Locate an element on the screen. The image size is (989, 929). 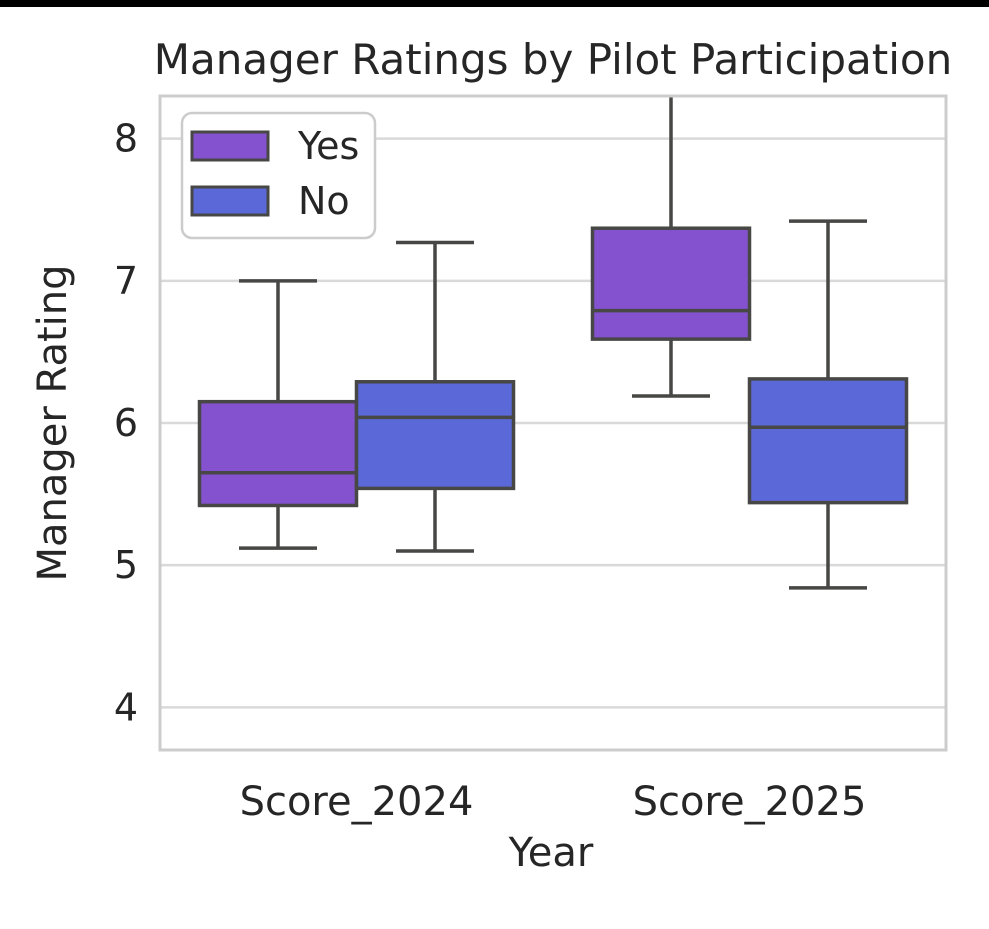
legend-label-no: No is located at coordinates (324, 201).